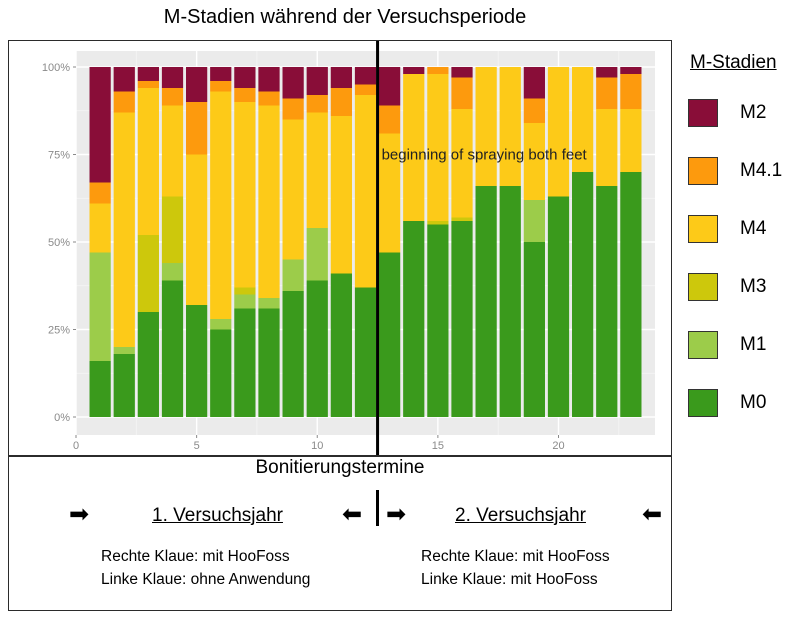 The height and width of the screenshot is (617, 800). Describe the element at coordinates (753, 286) in the screenshot. I see `legend-label: M3` at that location.